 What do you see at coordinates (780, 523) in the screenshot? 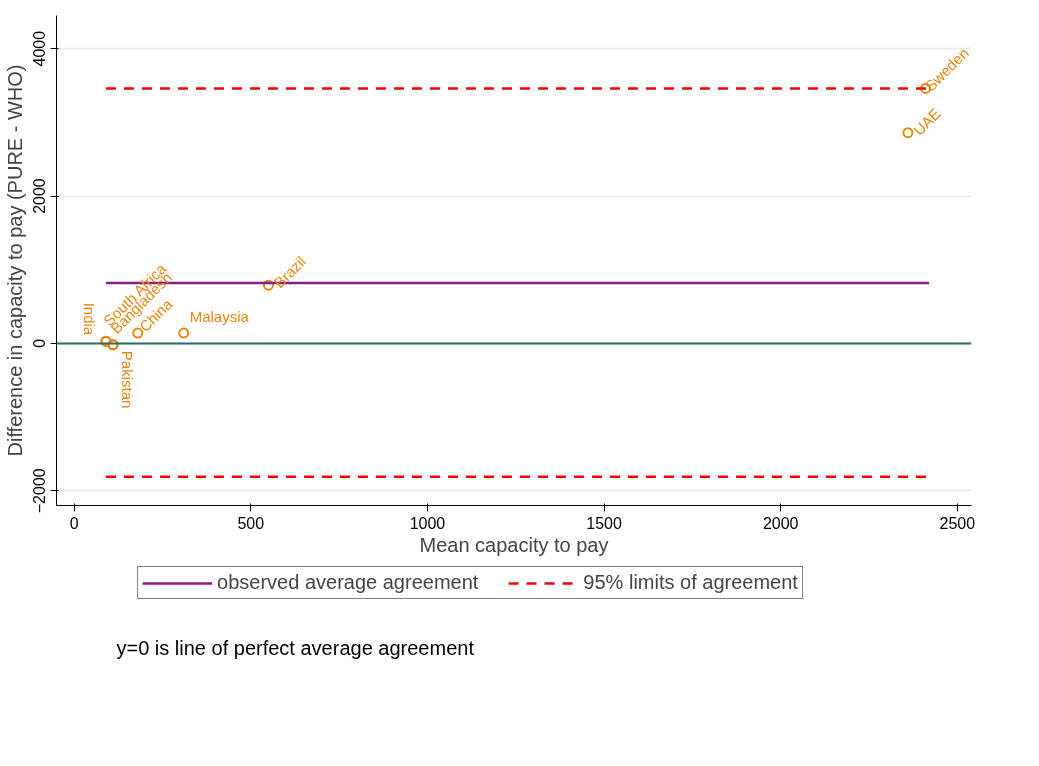
I see `x-tick-label: 2000` at bounding box center [780, 523].